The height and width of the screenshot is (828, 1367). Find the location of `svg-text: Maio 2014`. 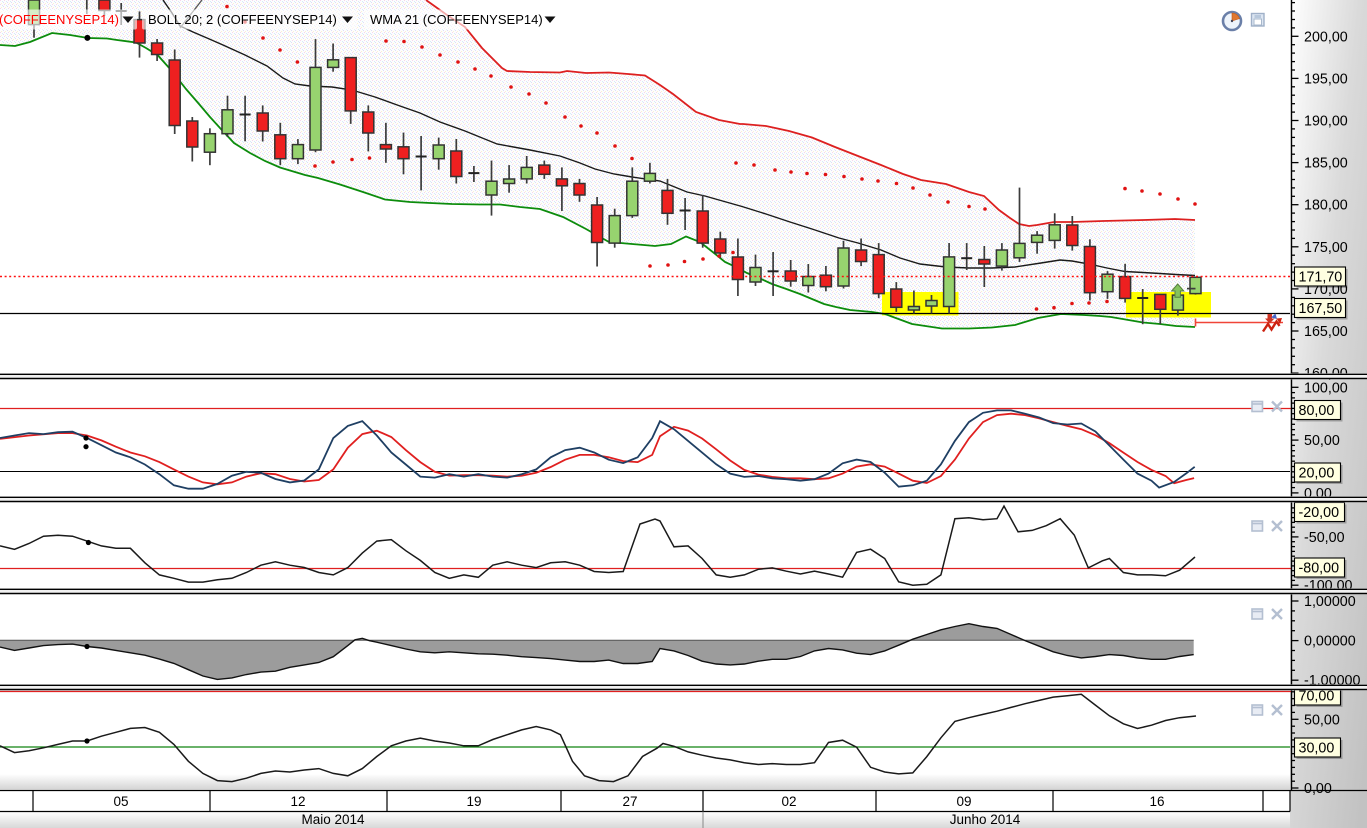

svg-text: Maio 2014 is located at coordinates (333, 819).